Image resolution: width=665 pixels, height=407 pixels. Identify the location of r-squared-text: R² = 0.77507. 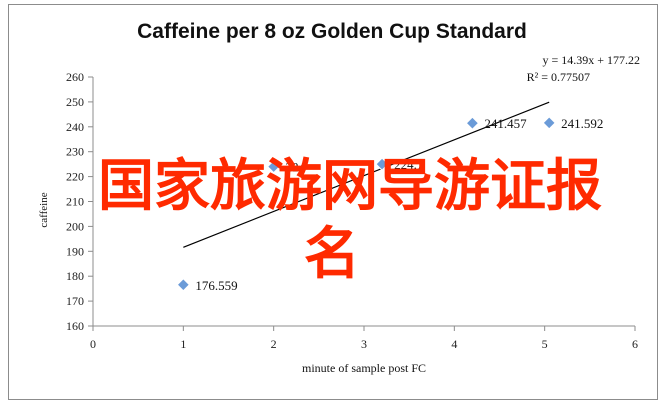
(558, 77).